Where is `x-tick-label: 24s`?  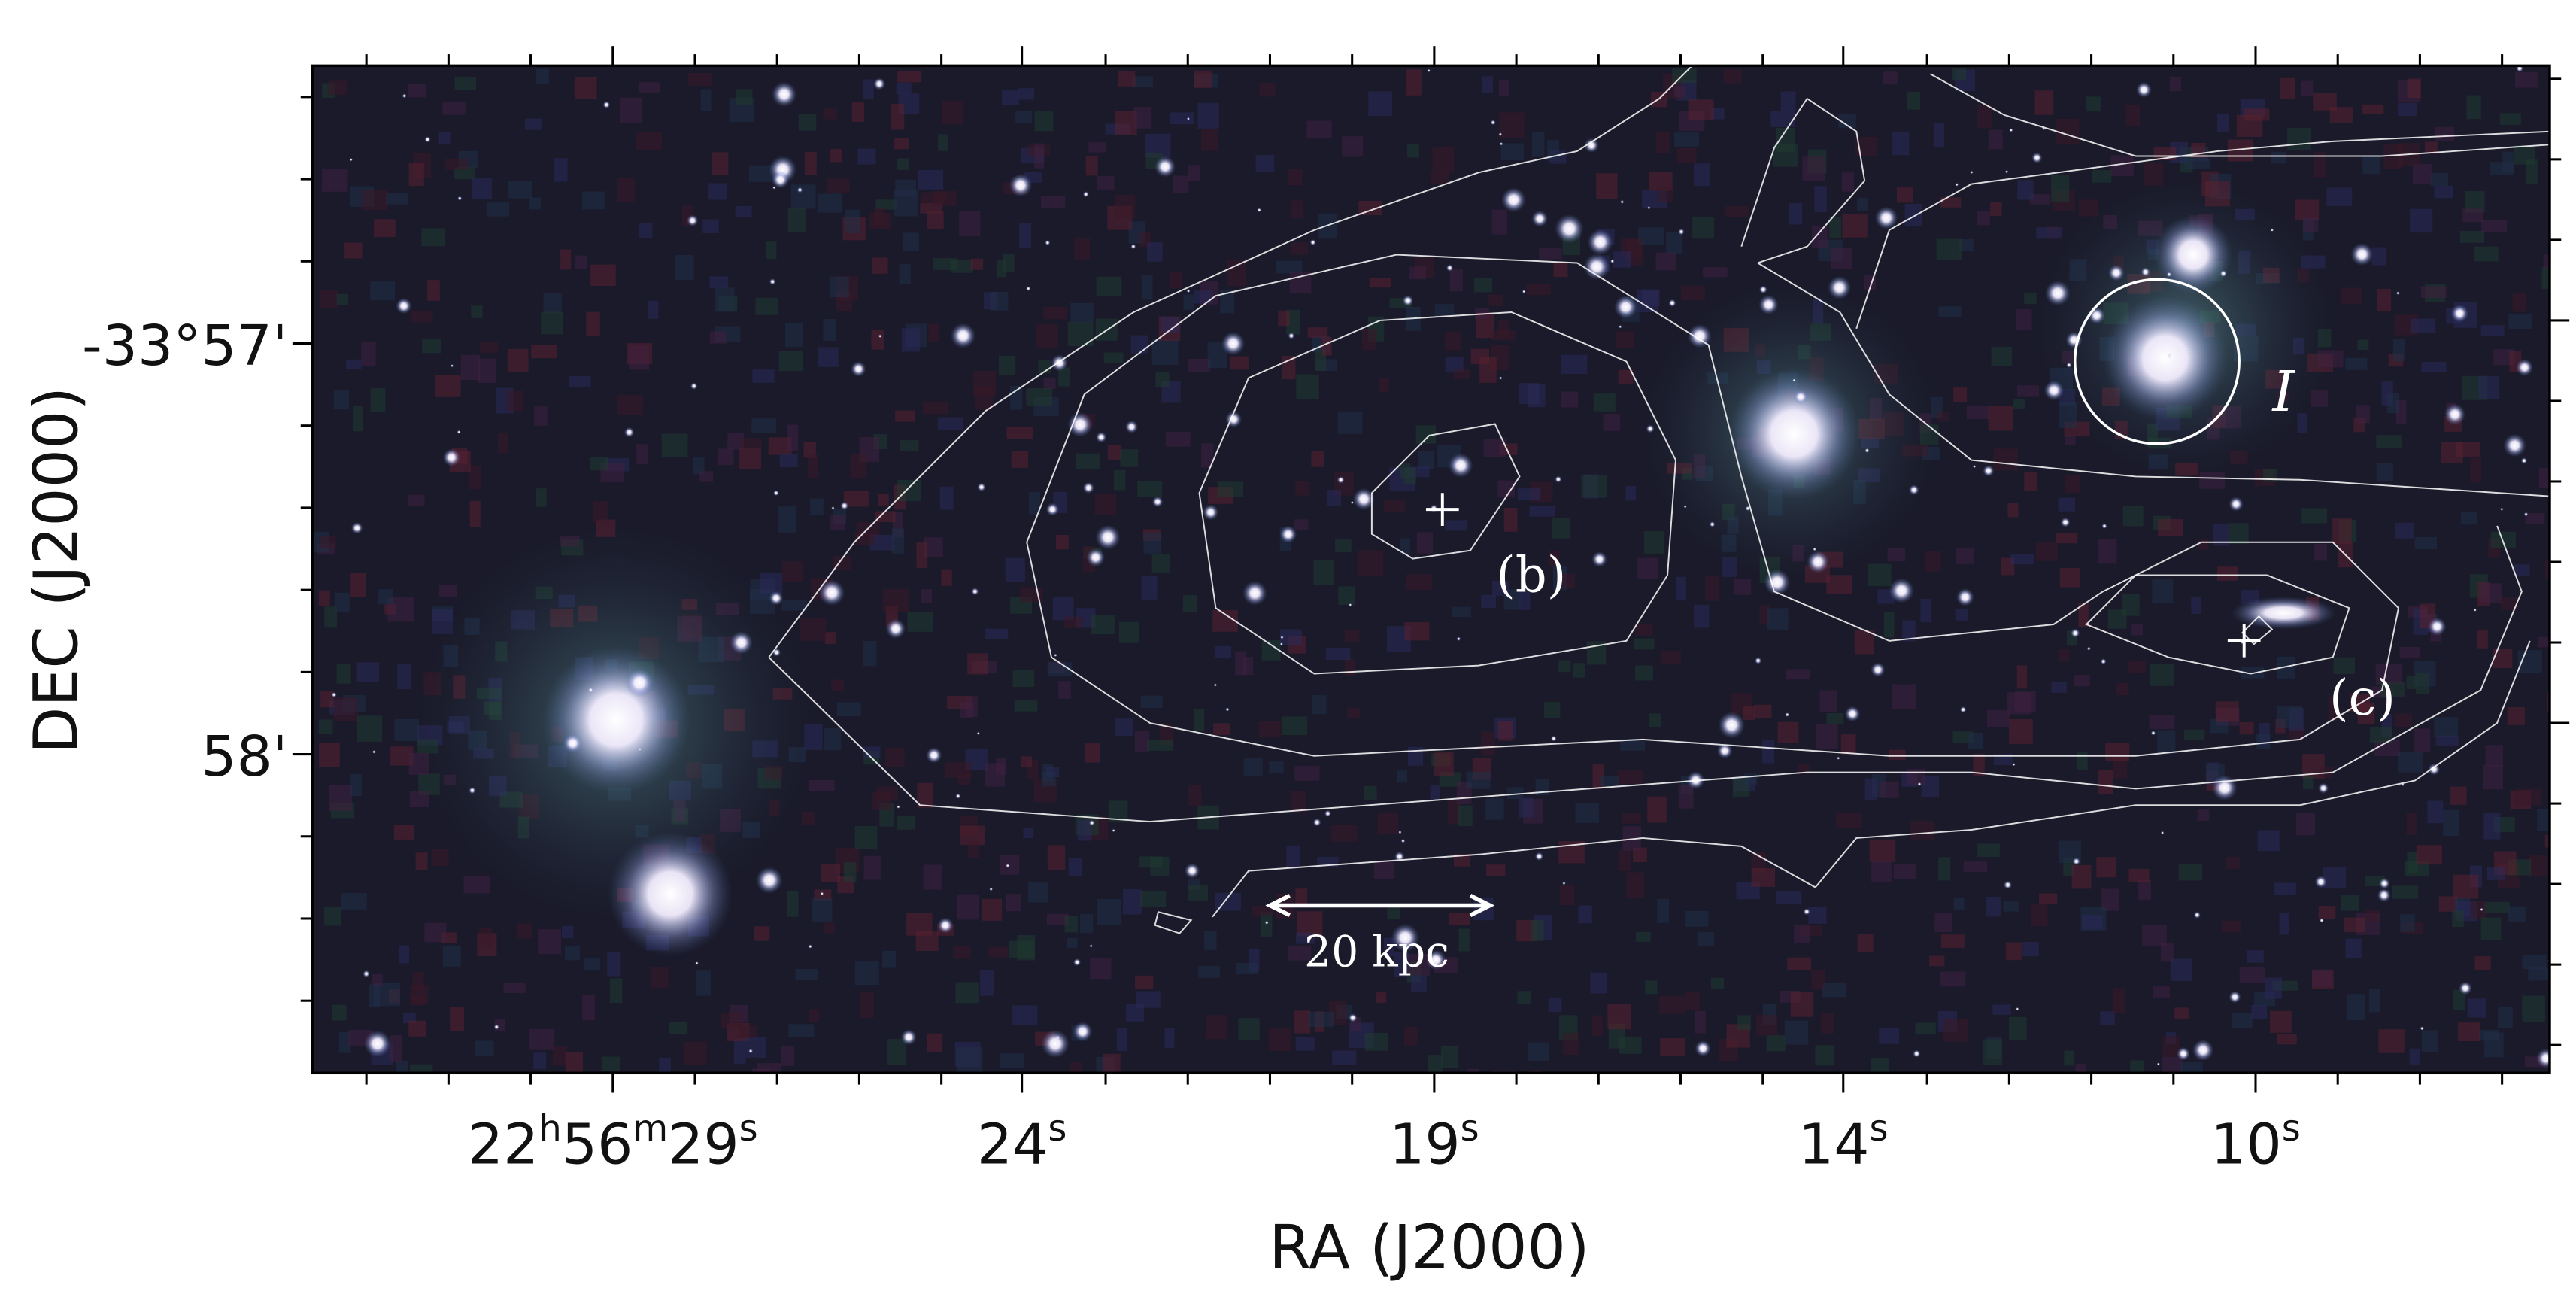 x-tick-label: 24s is located at coordinates (1022, 1142).